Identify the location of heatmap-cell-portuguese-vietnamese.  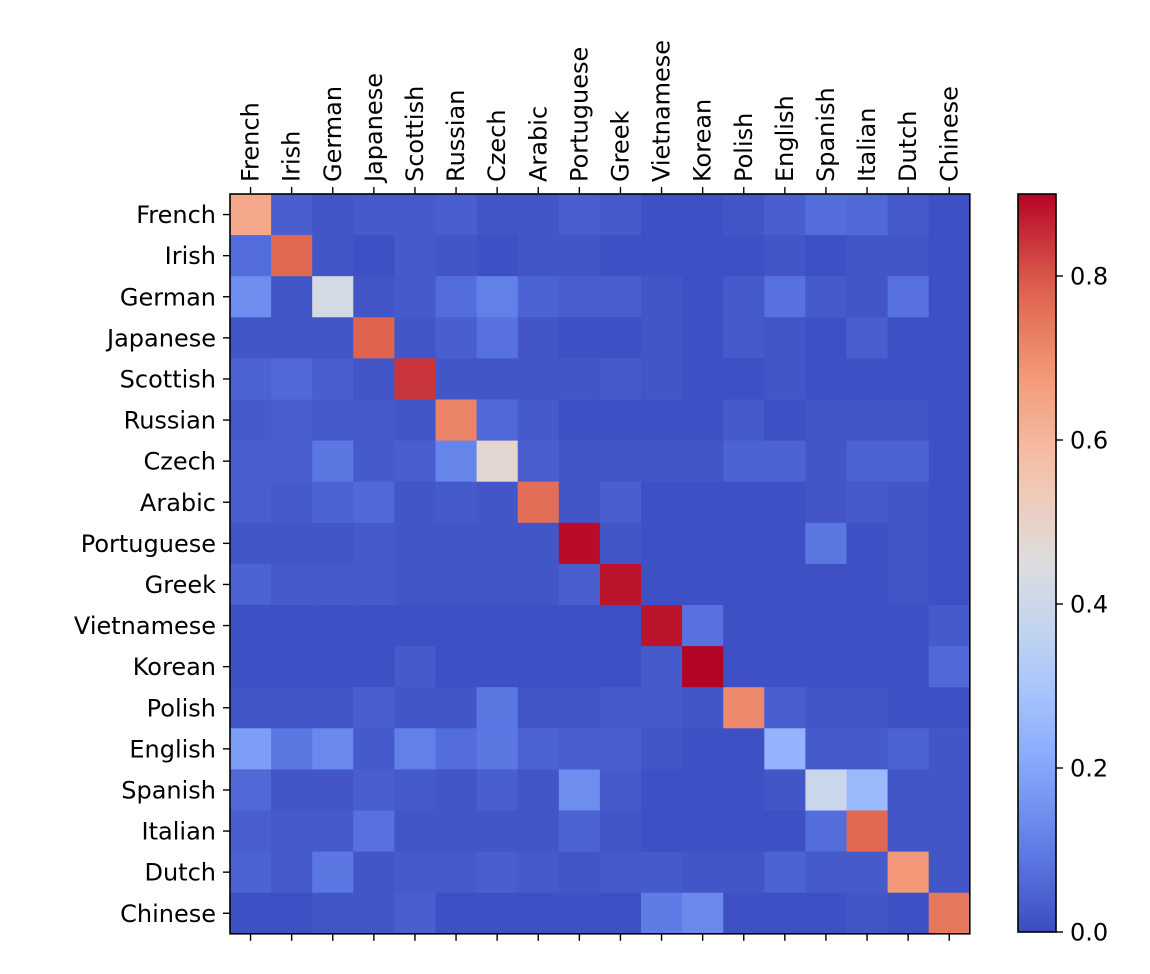
(662, 543).